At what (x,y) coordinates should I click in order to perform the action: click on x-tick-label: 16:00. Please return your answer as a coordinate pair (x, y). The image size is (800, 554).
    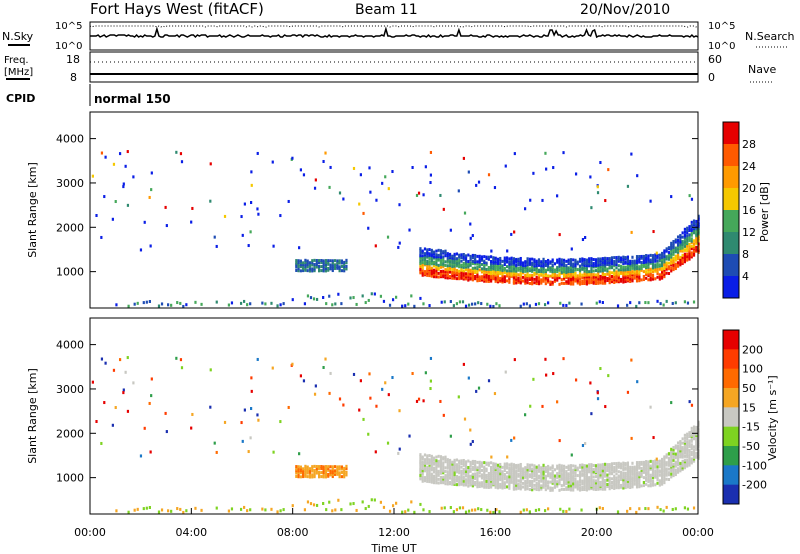
    Looking at the image, I should click on (495, 532).